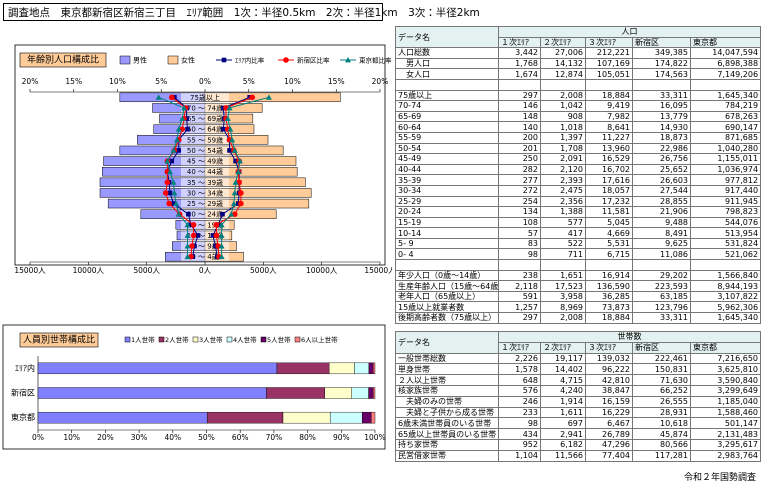 Image resolution: width=768 pixels, height=493 pixels. Describe the element at coordinates (725, 412) in the screenshot. I see `table-cell: 1,588,460` at that location.